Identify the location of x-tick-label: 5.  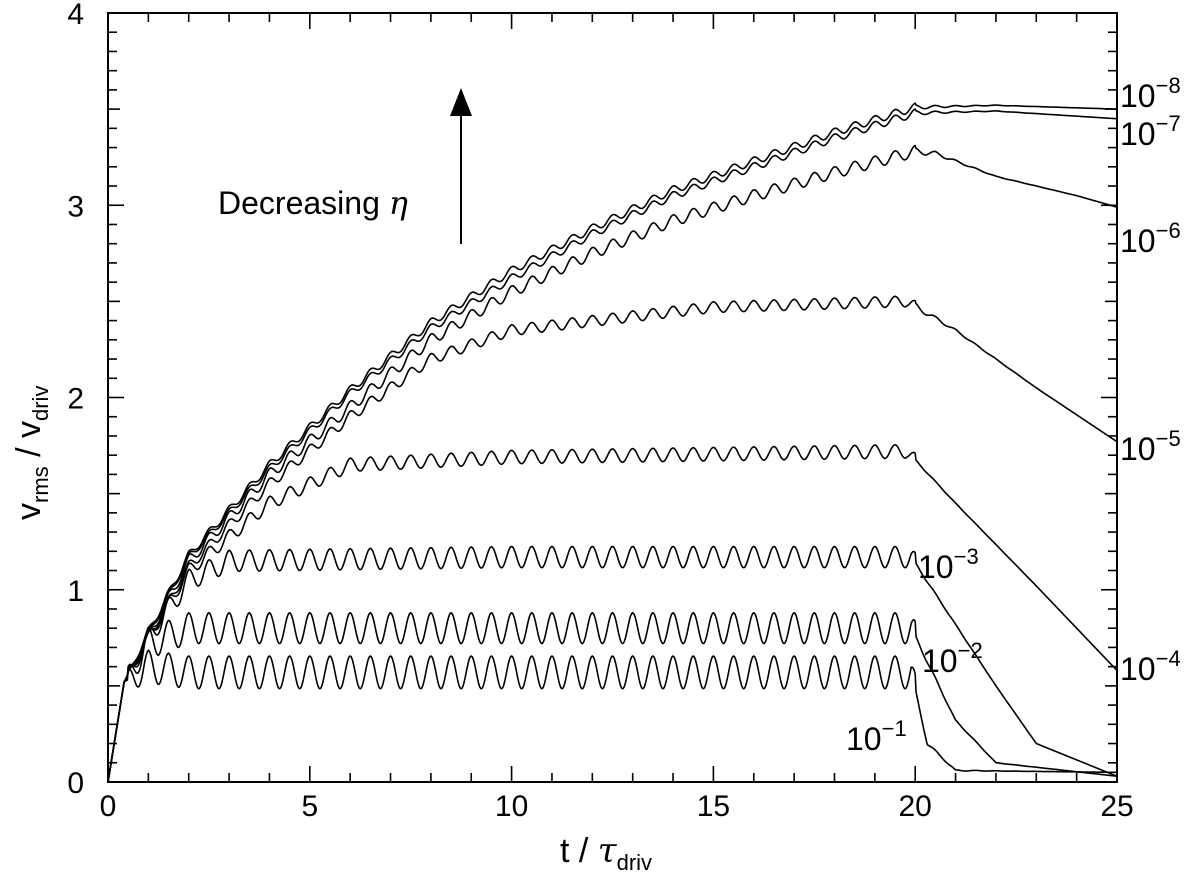
(309, 806).